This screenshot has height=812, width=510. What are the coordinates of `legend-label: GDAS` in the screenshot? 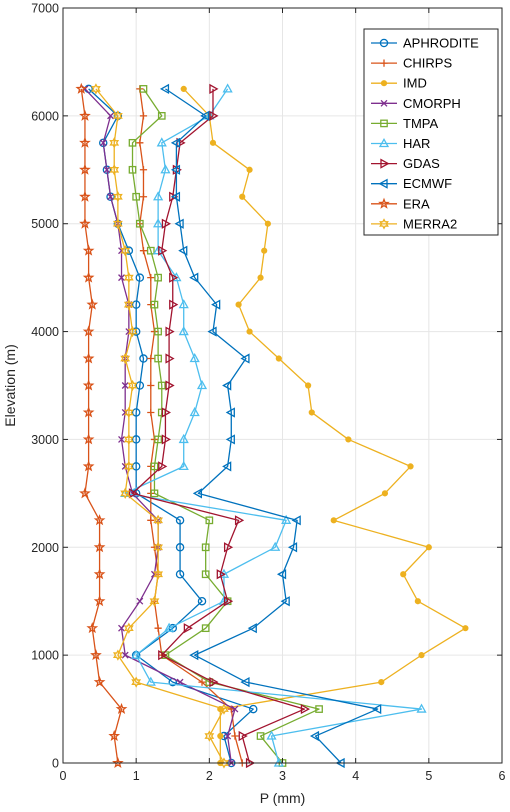 It's located at (421, 163).